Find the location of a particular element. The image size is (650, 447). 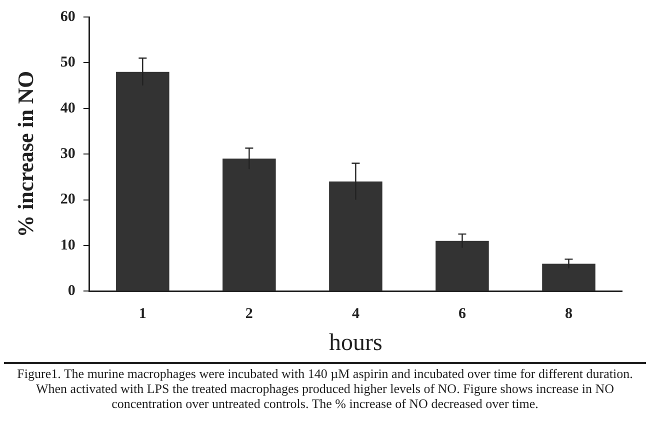

y-tick-label: 40 is located at coordinates (68, 108).